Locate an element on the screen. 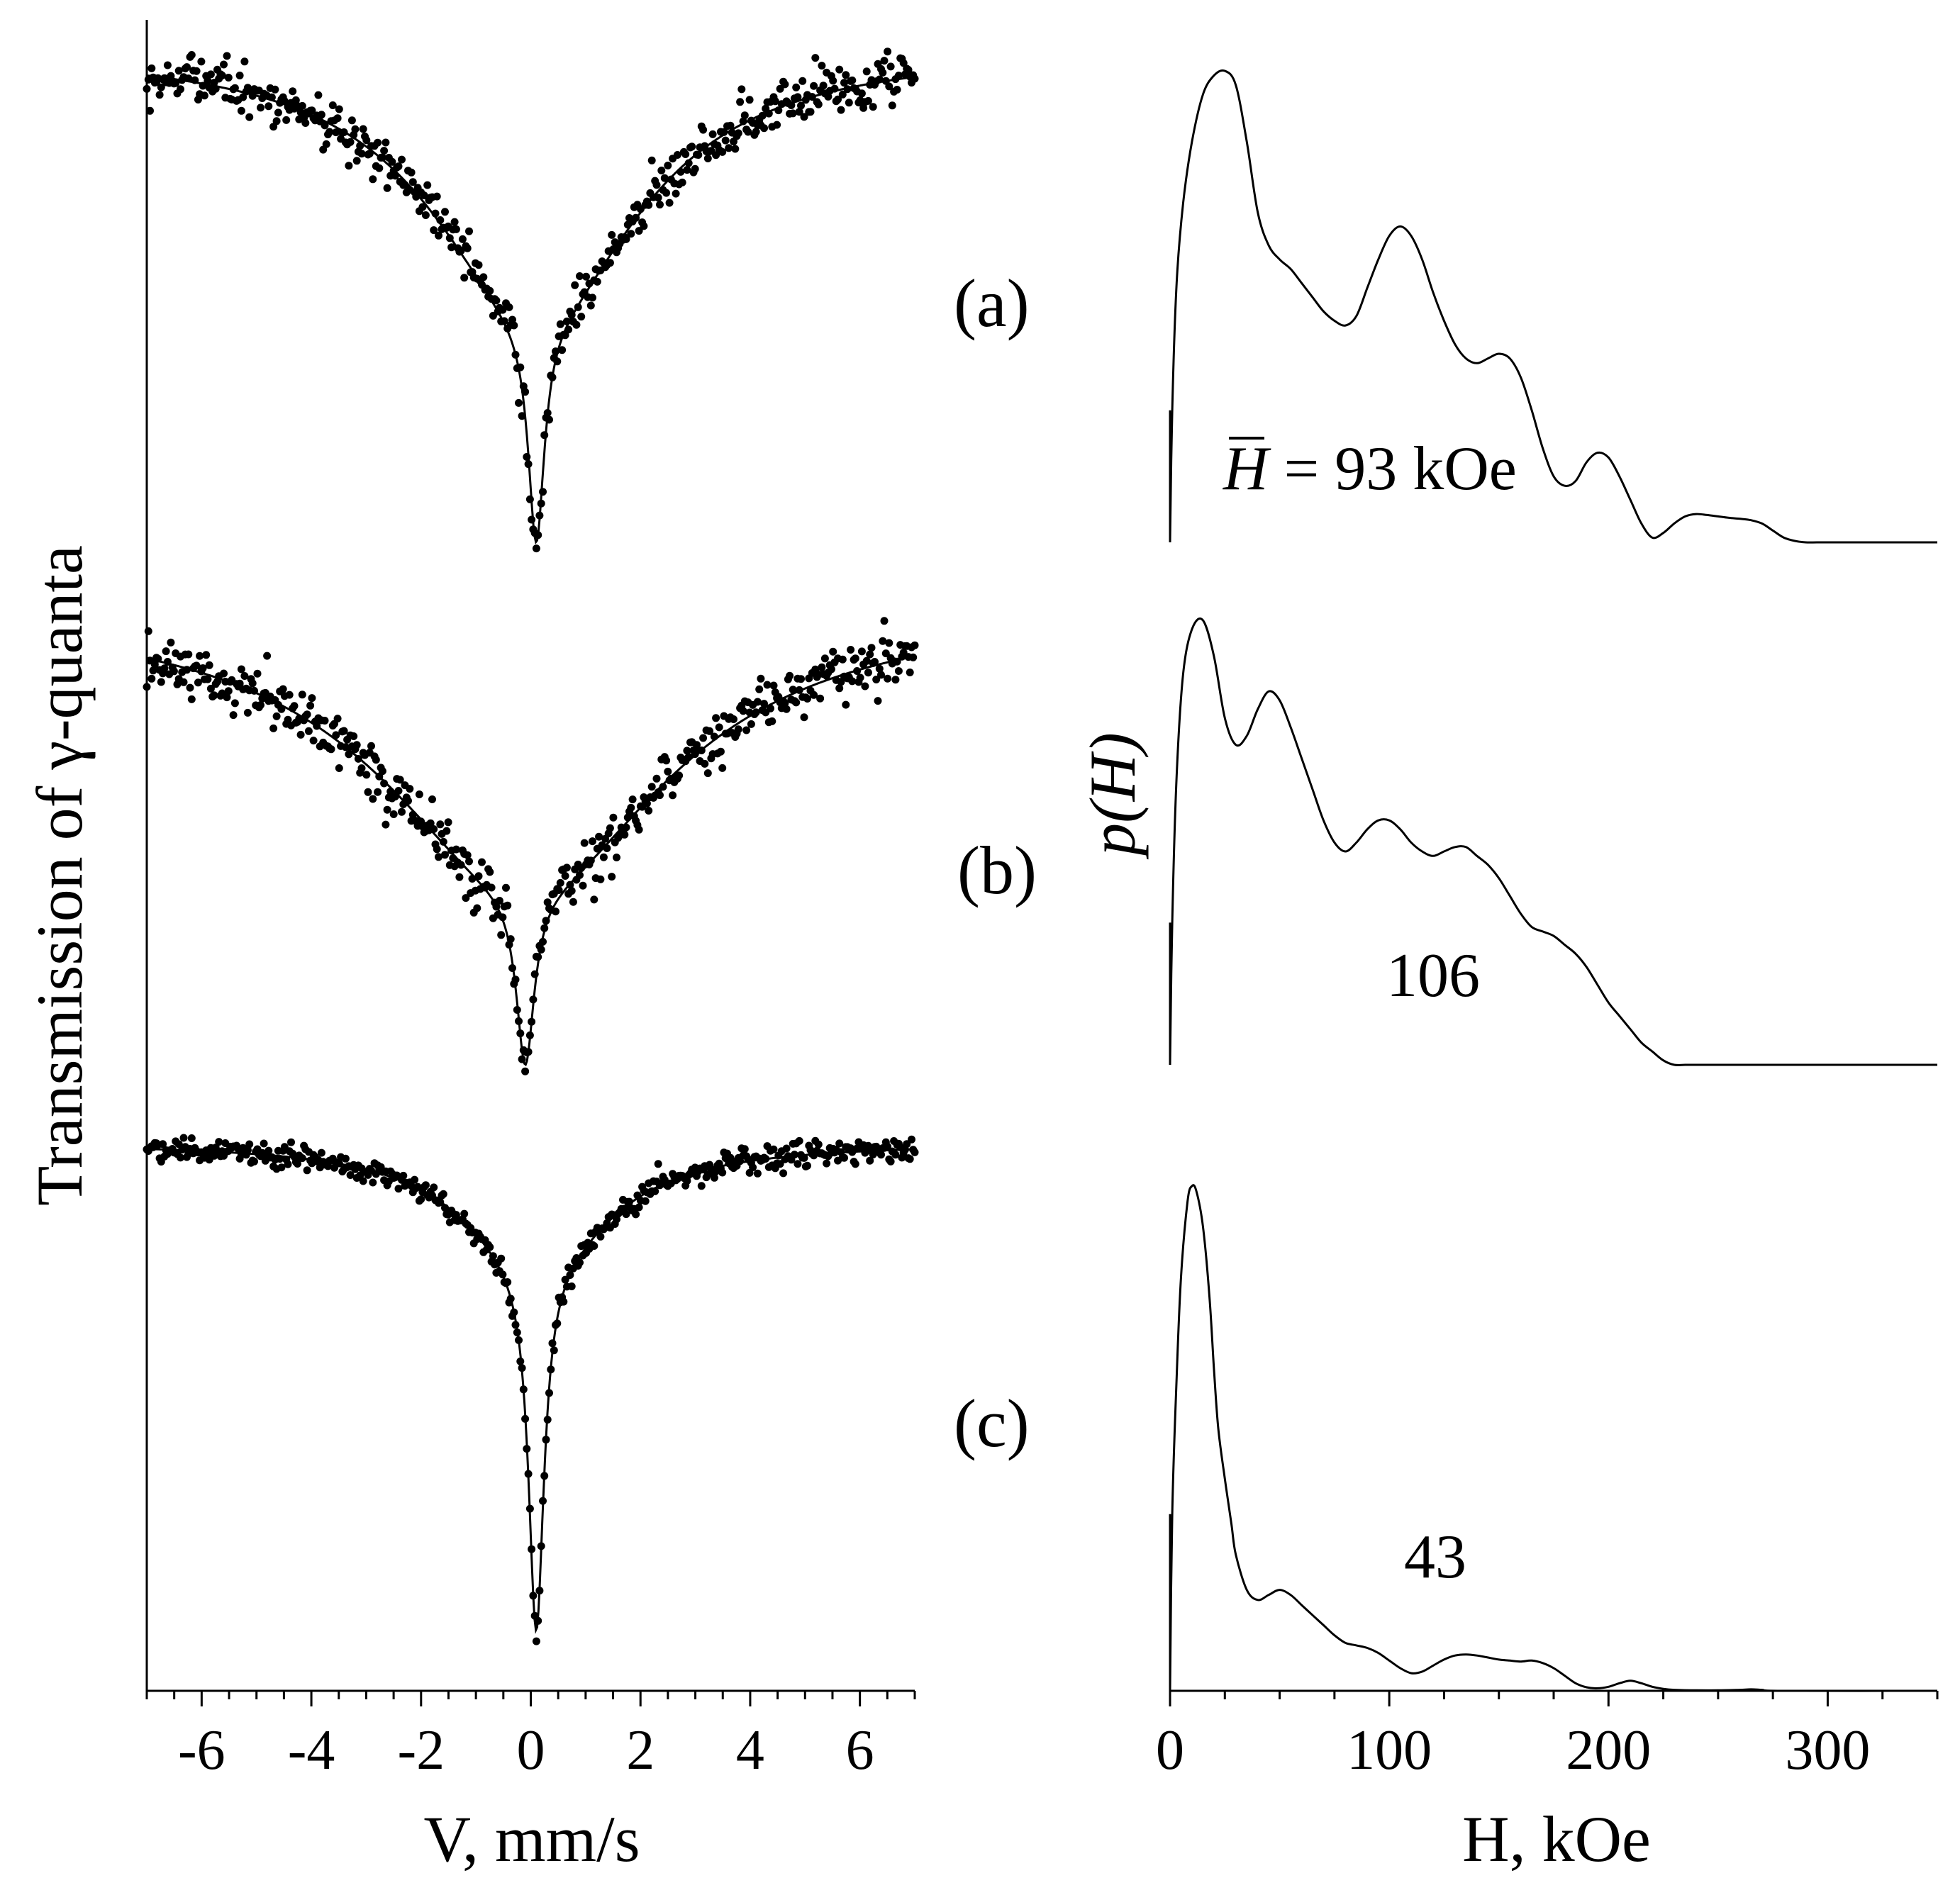 The width and height of the screenshot is (1960, 1895). distribution-1: H = 93 kOe is located at coordinates (1553, 306).